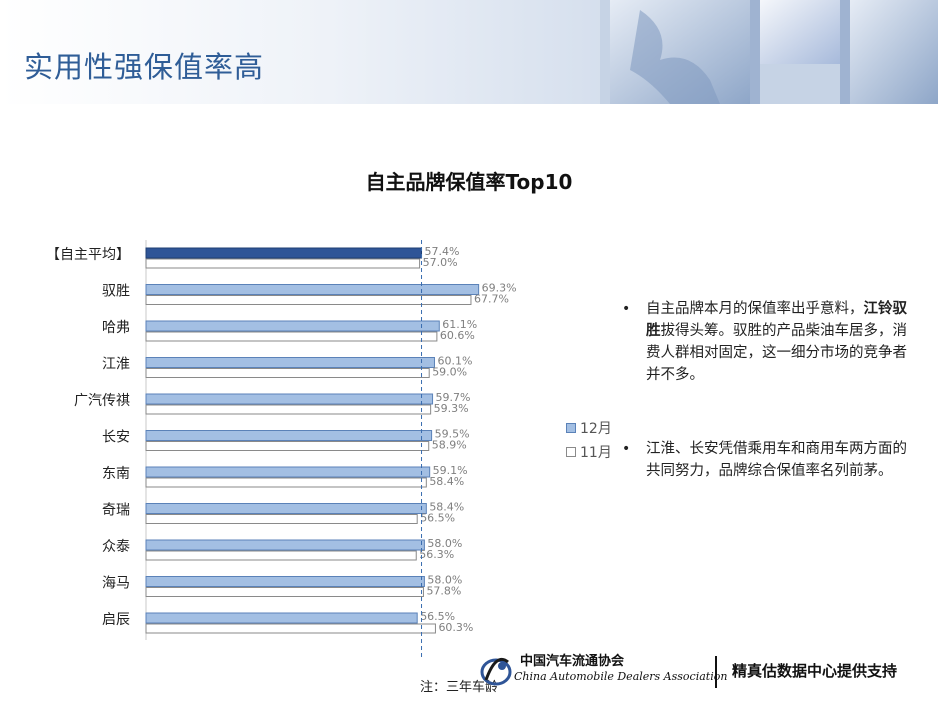 The height and width of the screenshot is (707, 938). What do you see at coordinates (453, 397) in the screenshot?
I see `data-label-dec: 59.7%` at bounding box center [453, 397].